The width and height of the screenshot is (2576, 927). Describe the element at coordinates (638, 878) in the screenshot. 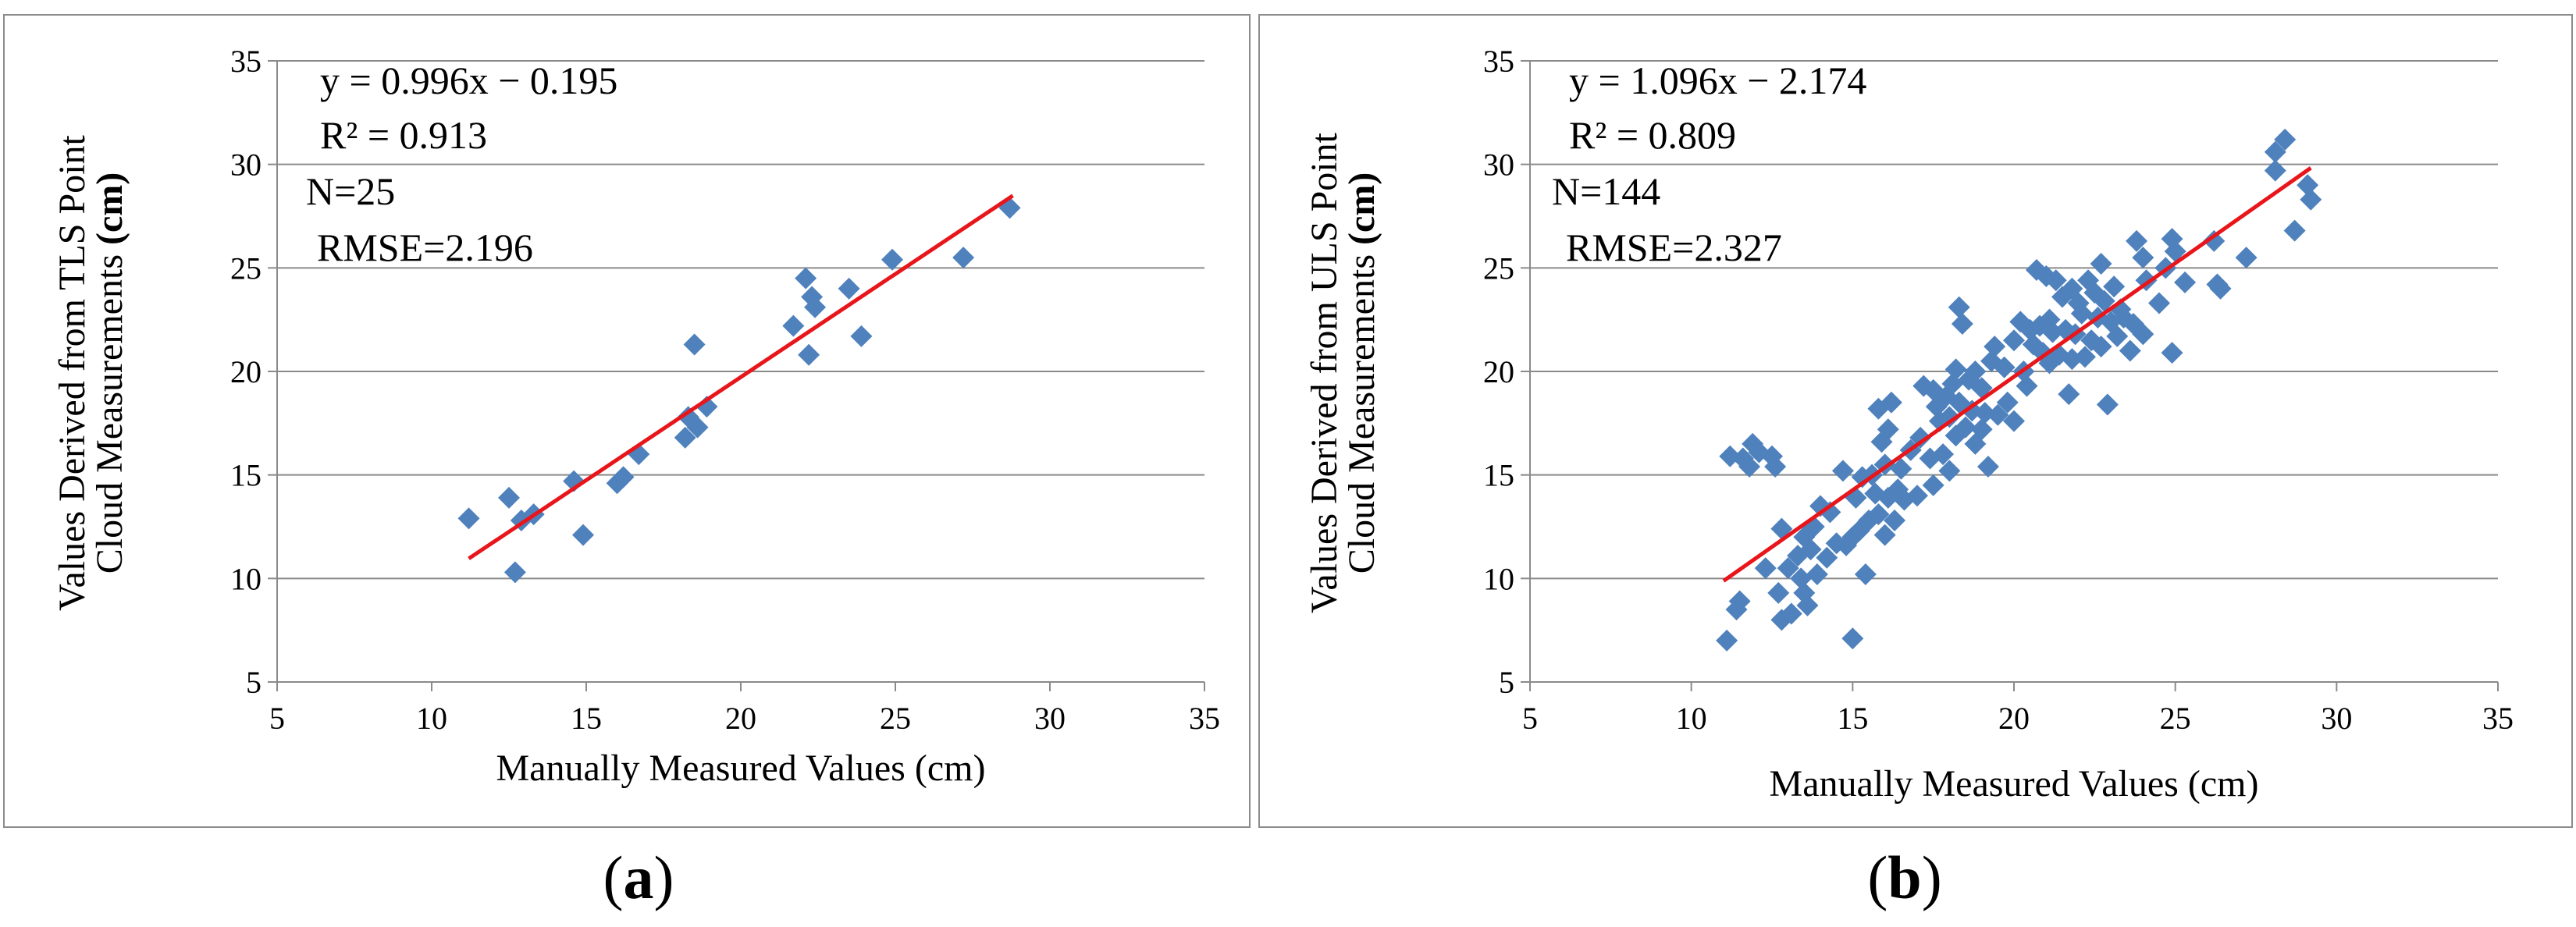

I see `caption-a-label: a` at that location.